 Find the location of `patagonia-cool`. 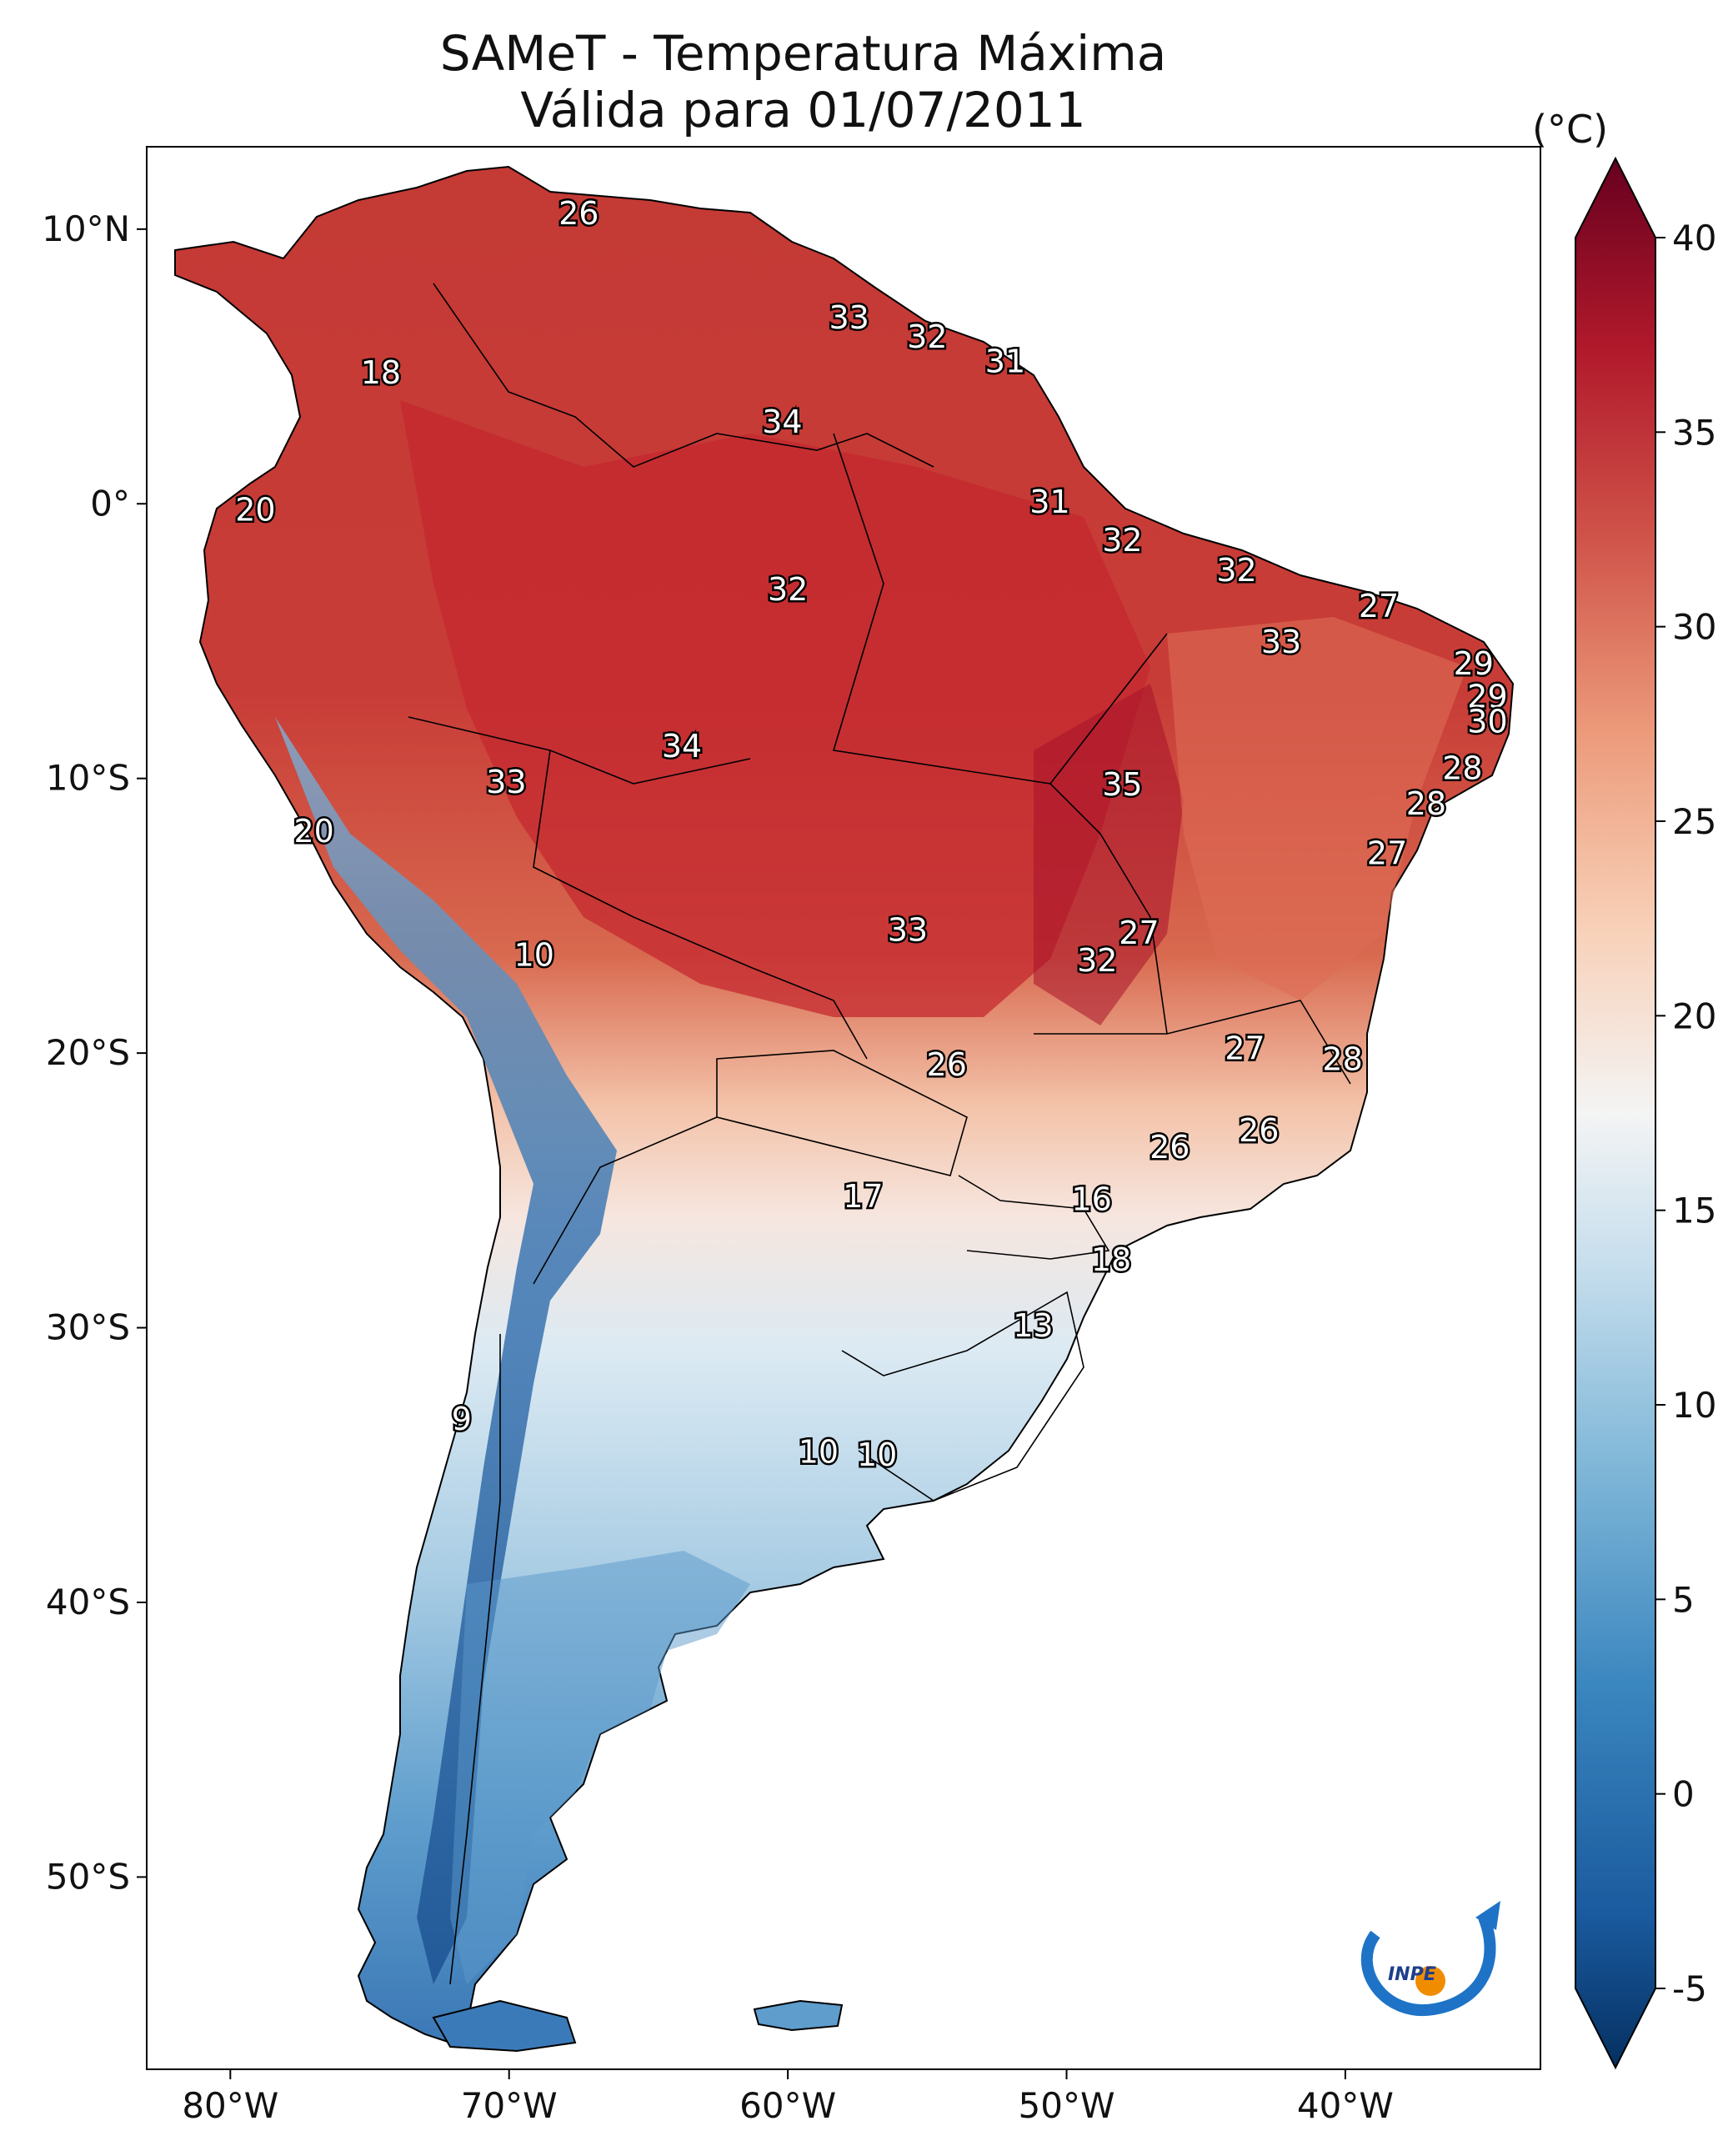

patagonia-cool is located at coordinates (600, 1768).